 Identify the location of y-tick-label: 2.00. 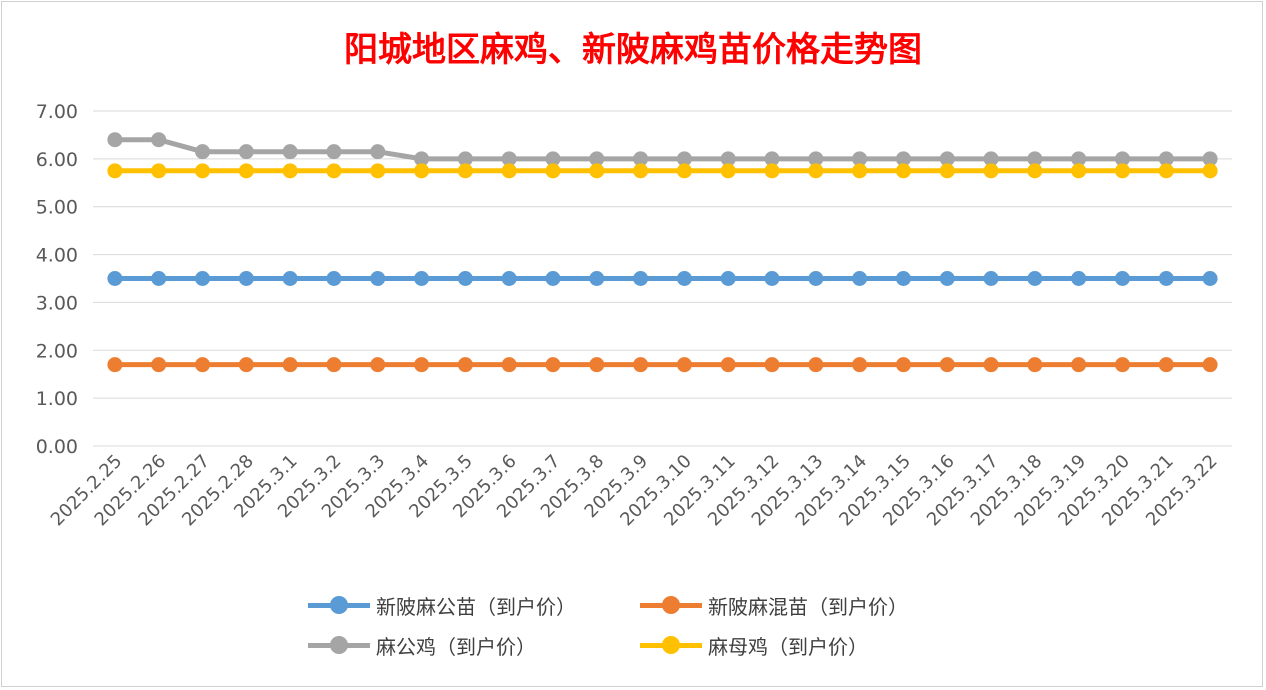
(57, 351).